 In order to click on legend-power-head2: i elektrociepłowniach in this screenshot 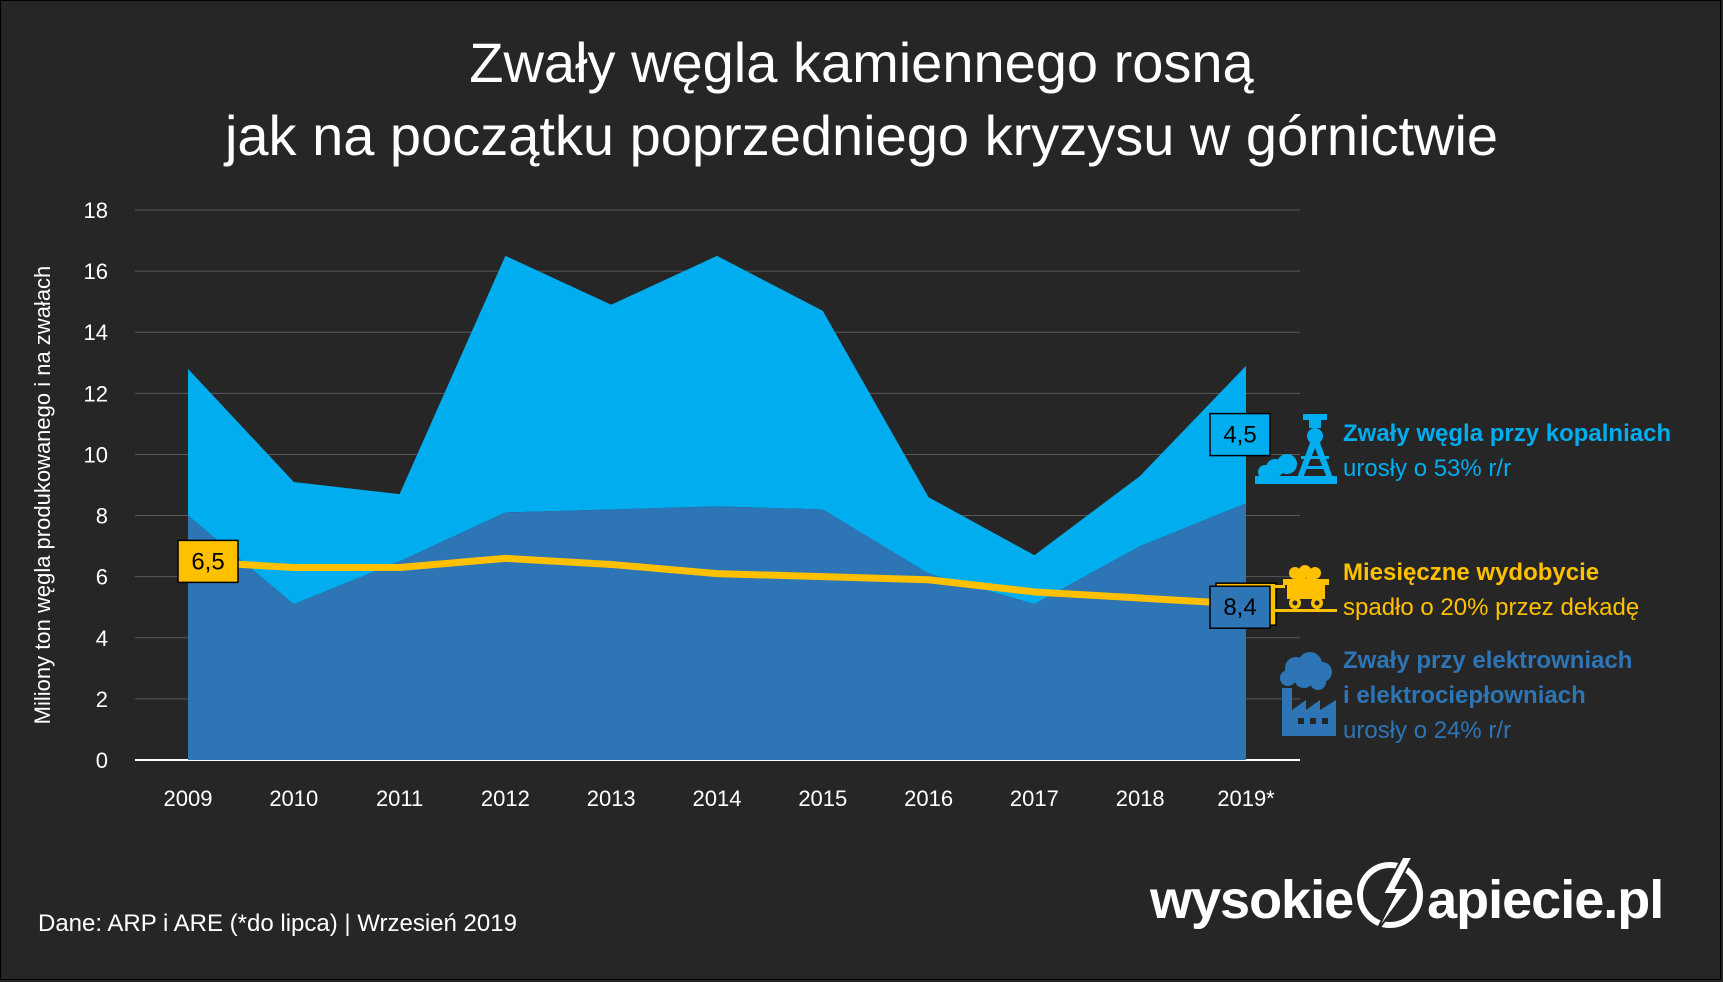, I will do `click(1464, 695)`.